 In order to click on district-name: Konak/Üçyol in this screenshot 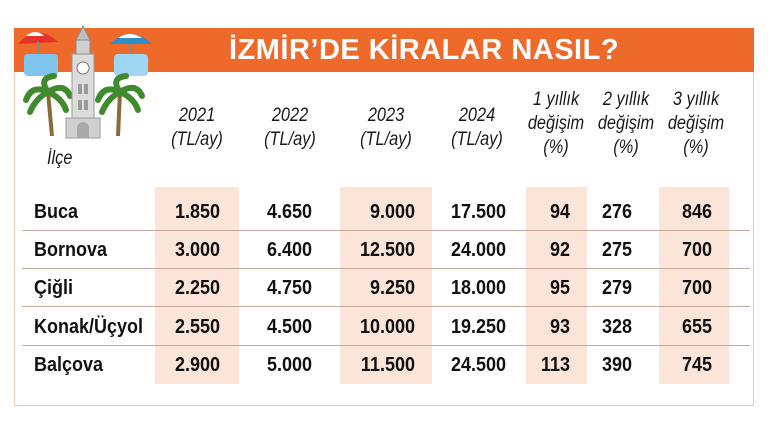, I will do `click(89, 327)`.